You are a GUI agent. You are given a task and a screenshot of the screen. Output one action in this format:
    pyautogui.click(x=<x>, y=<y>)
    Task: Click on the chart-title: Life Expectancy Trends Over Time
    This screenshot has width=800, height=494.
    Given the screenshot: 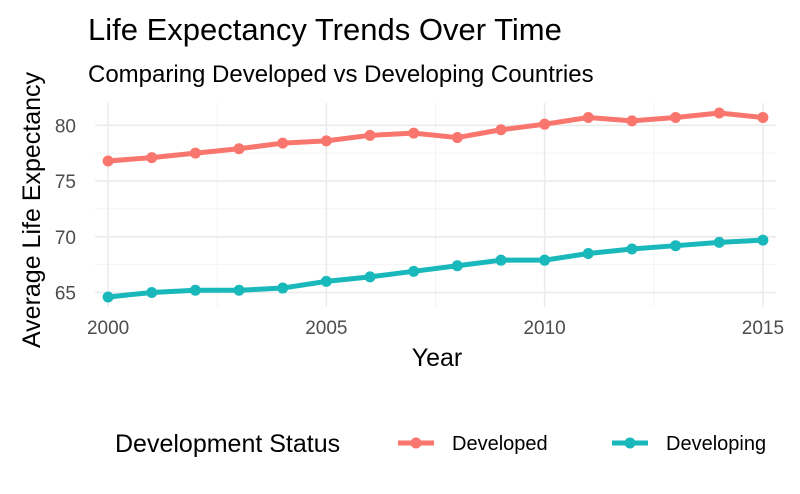 What is the action you would take?
    pyautogui.click(x=325, y=29)
    